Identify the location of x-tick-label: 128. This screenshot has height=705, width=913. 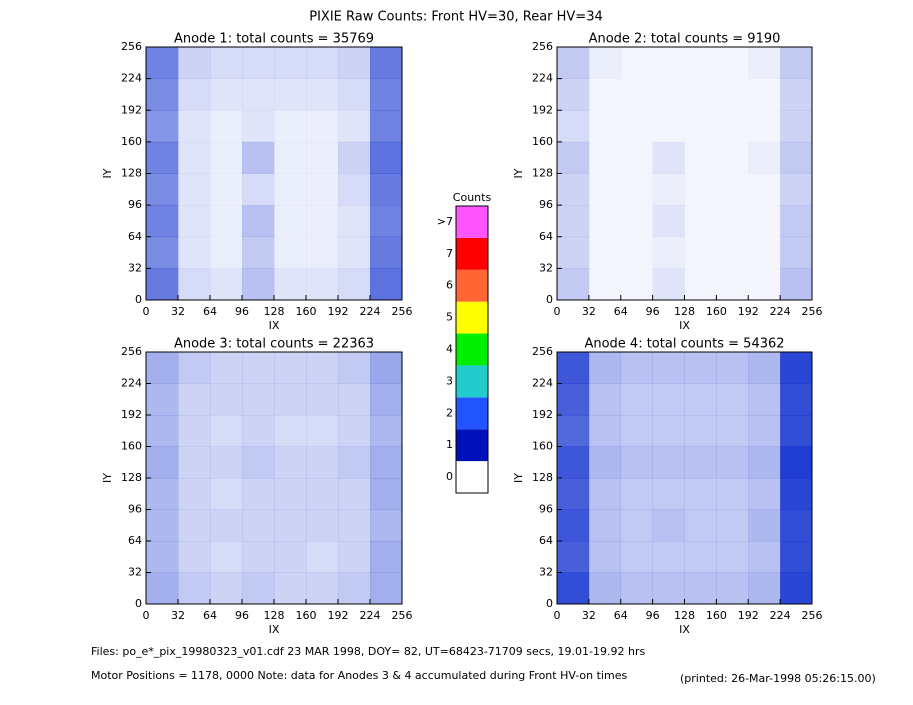
(684, 615).